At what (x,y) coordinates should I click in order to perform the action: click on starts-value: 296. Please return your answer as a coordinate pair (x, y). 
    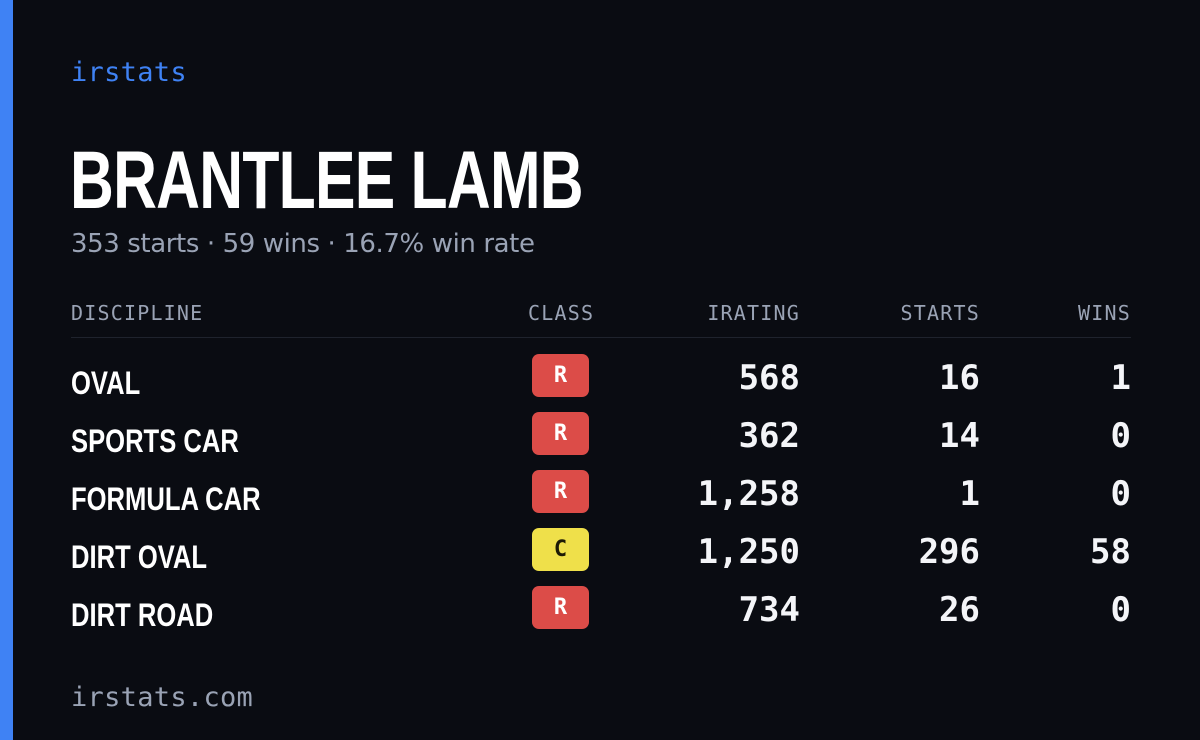
    Looking at the image, I should click on (949, 552).